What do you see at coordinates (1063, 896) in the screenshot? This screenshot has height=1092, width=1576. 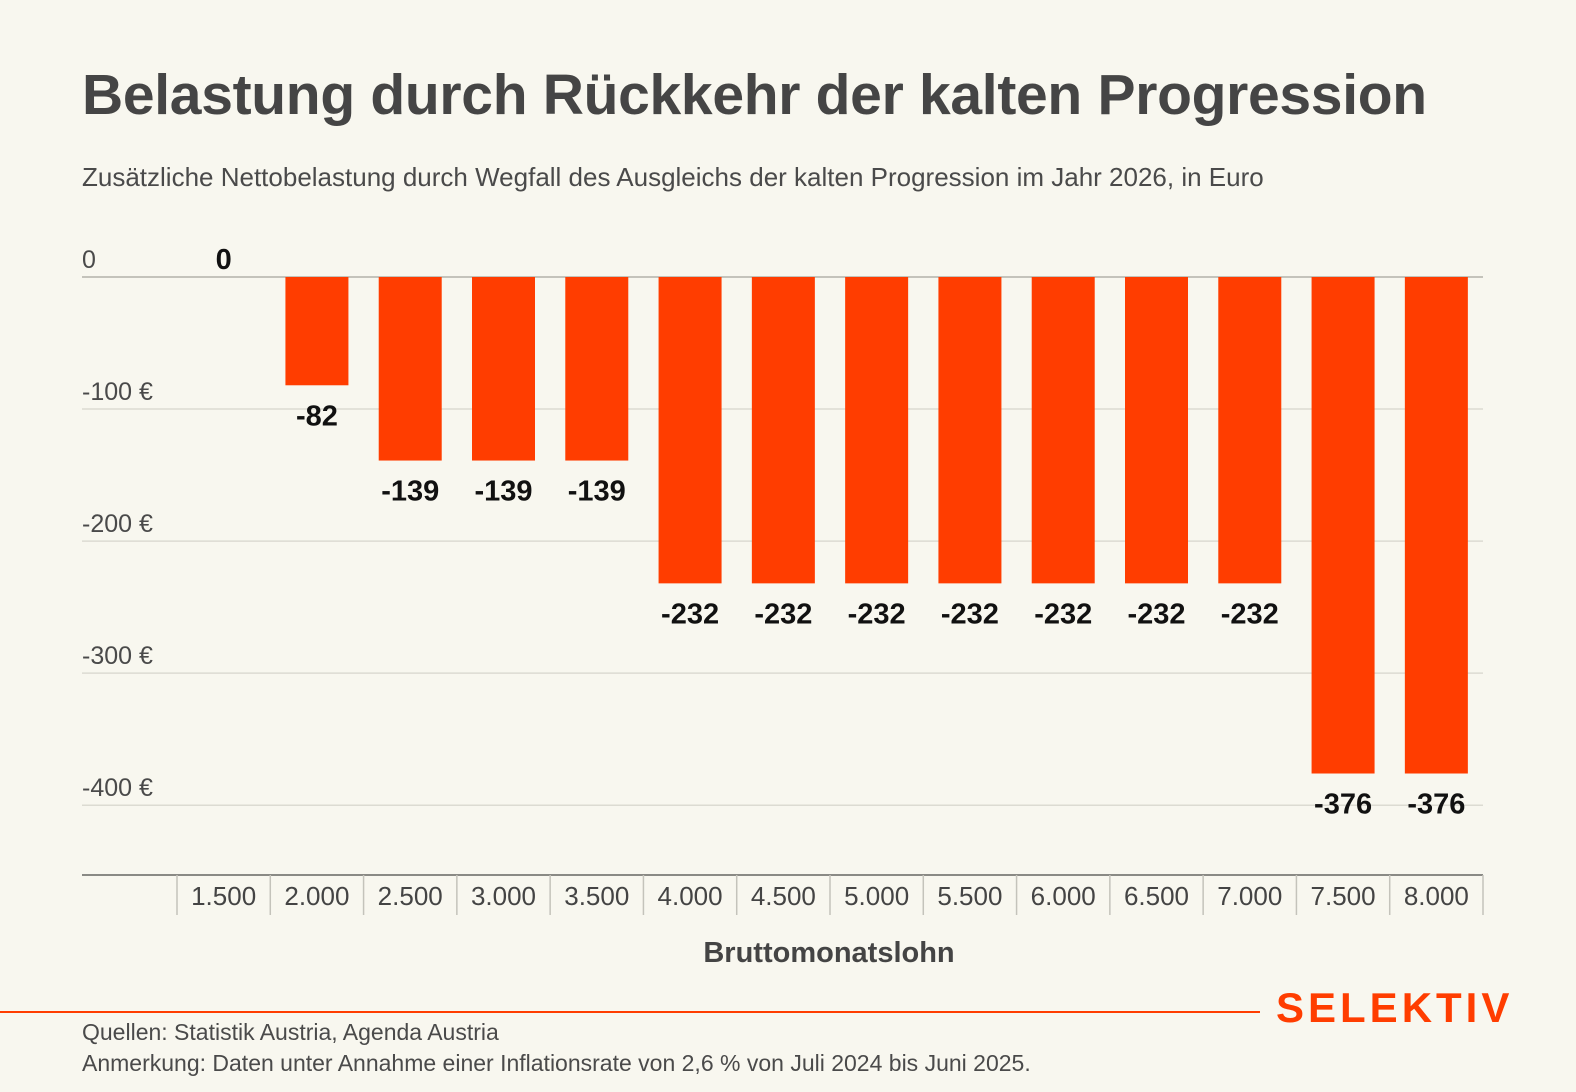 I see `x-tick-label: 6.000` at bounding box center [1063, 896].